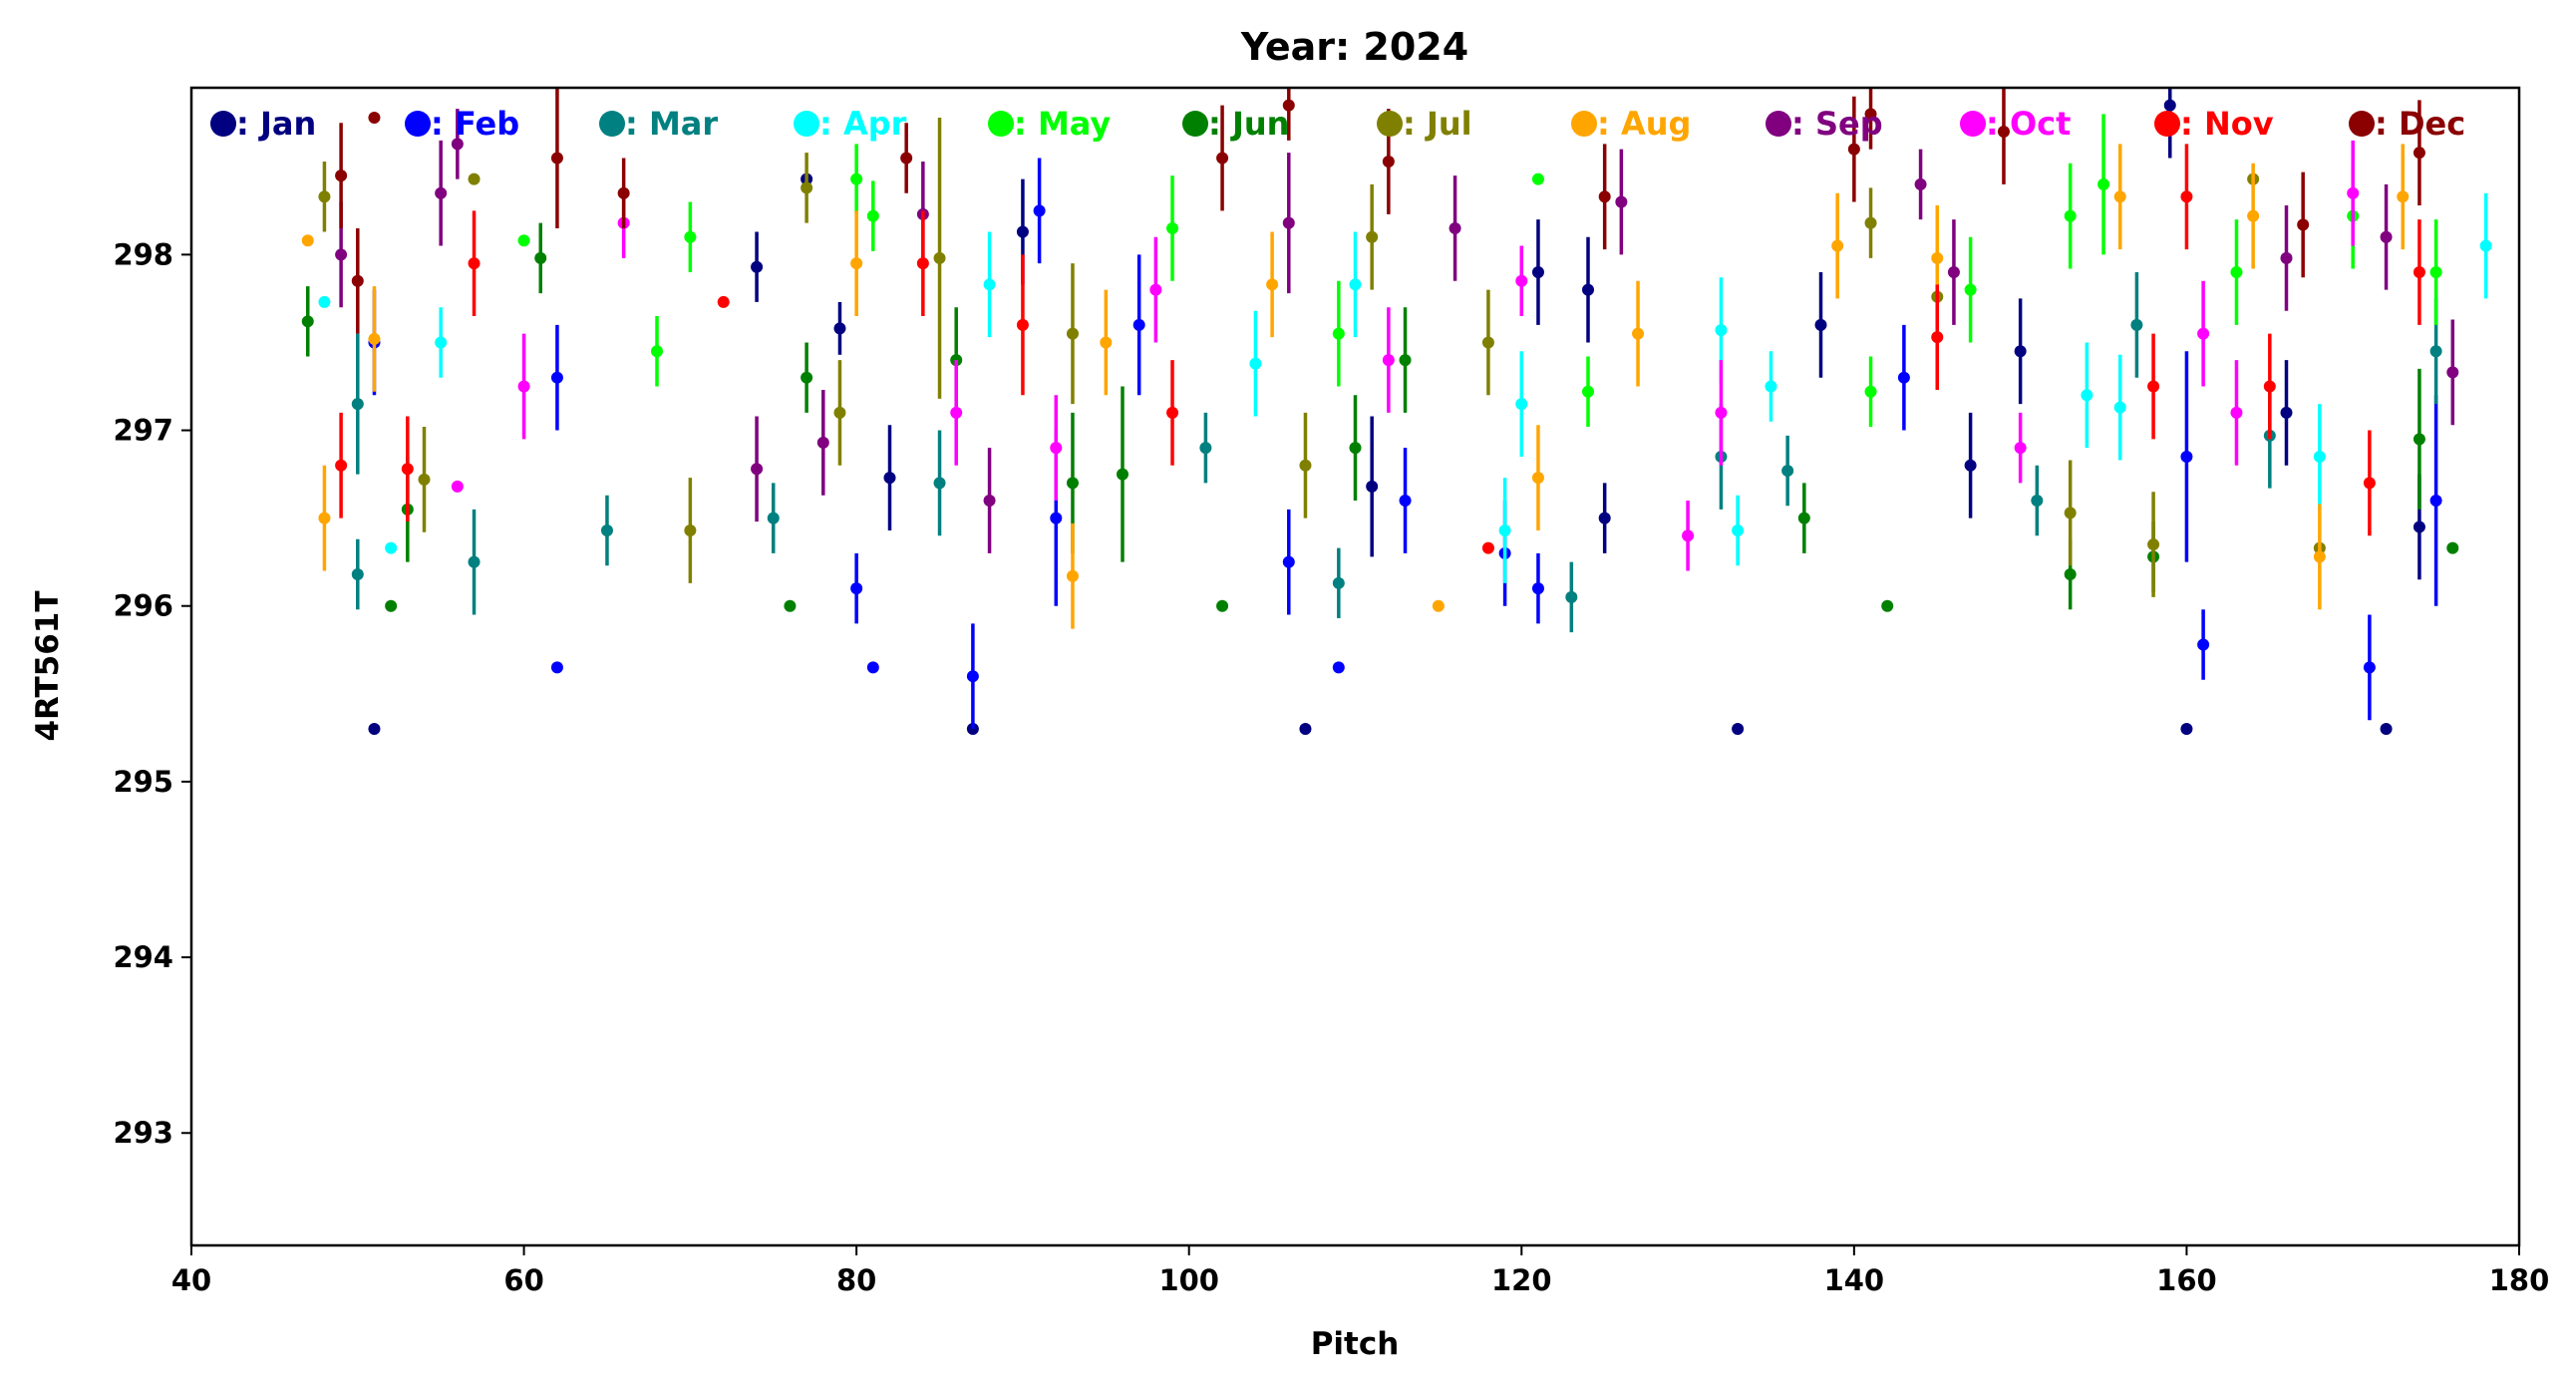  Describe the element at coordinates (1837, 124) in the screenshot. I see `legend-label: : Sep` at that location.